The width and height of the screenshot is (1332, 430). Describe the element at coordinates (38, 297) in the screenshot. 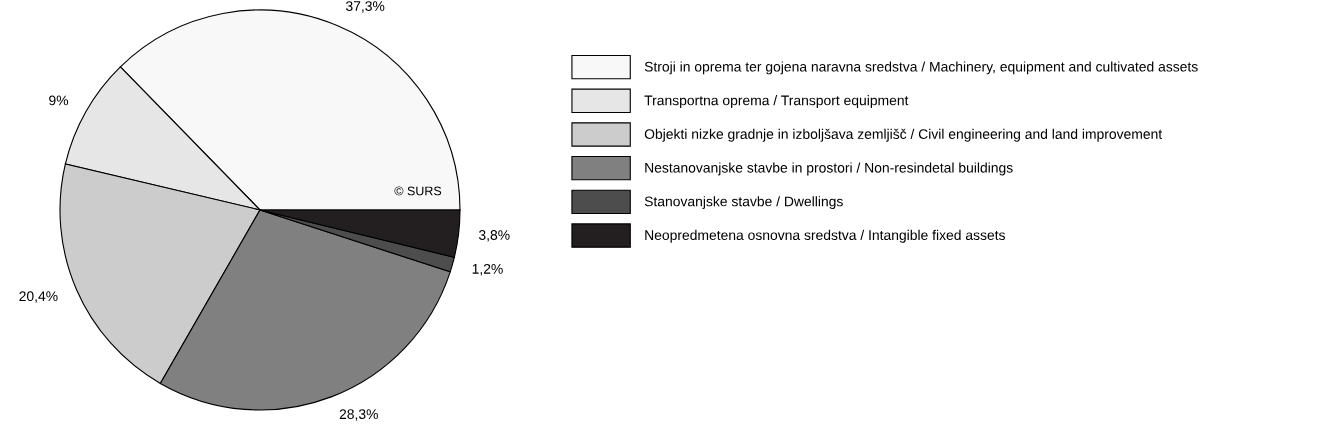

I see `data-label: 20,4%` at that location.